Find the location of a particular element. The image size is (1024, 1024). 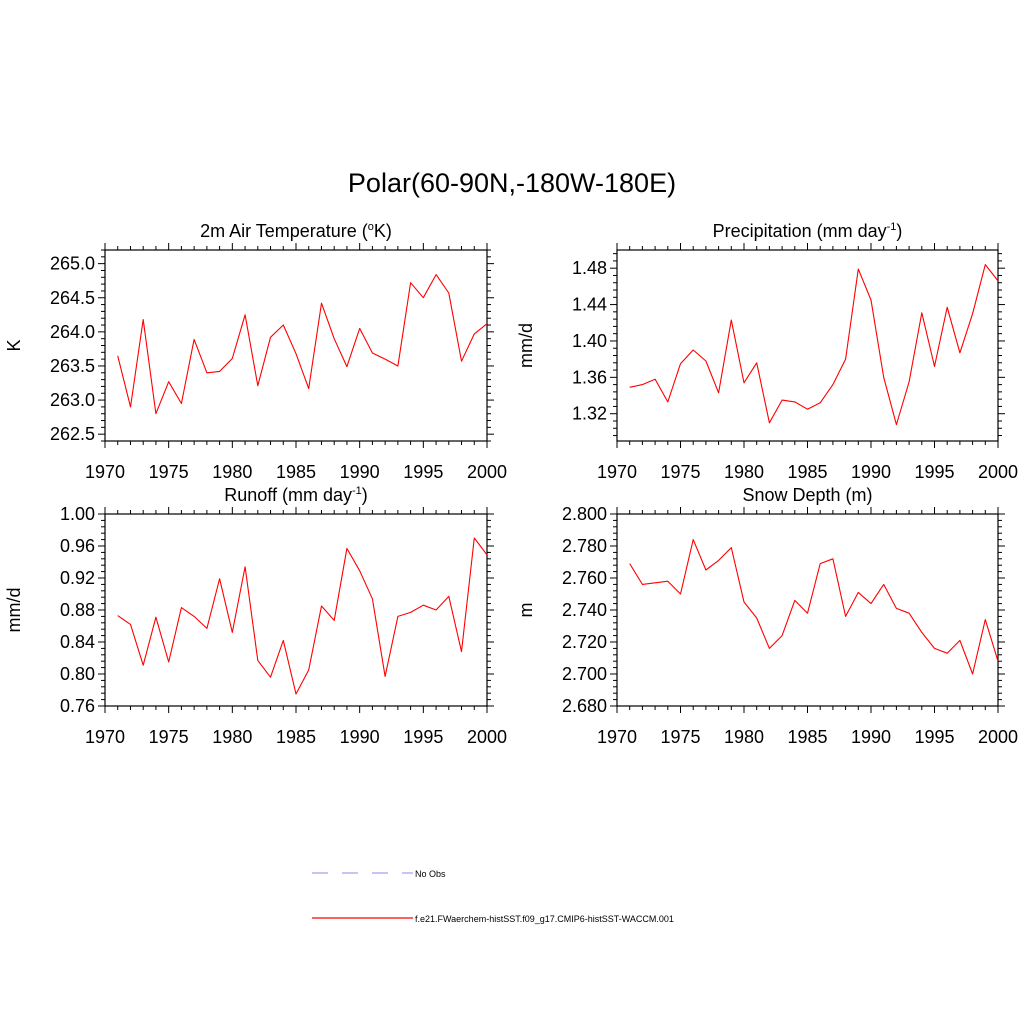

snow-depth-plot-frame is located at coordinates (807, 610).